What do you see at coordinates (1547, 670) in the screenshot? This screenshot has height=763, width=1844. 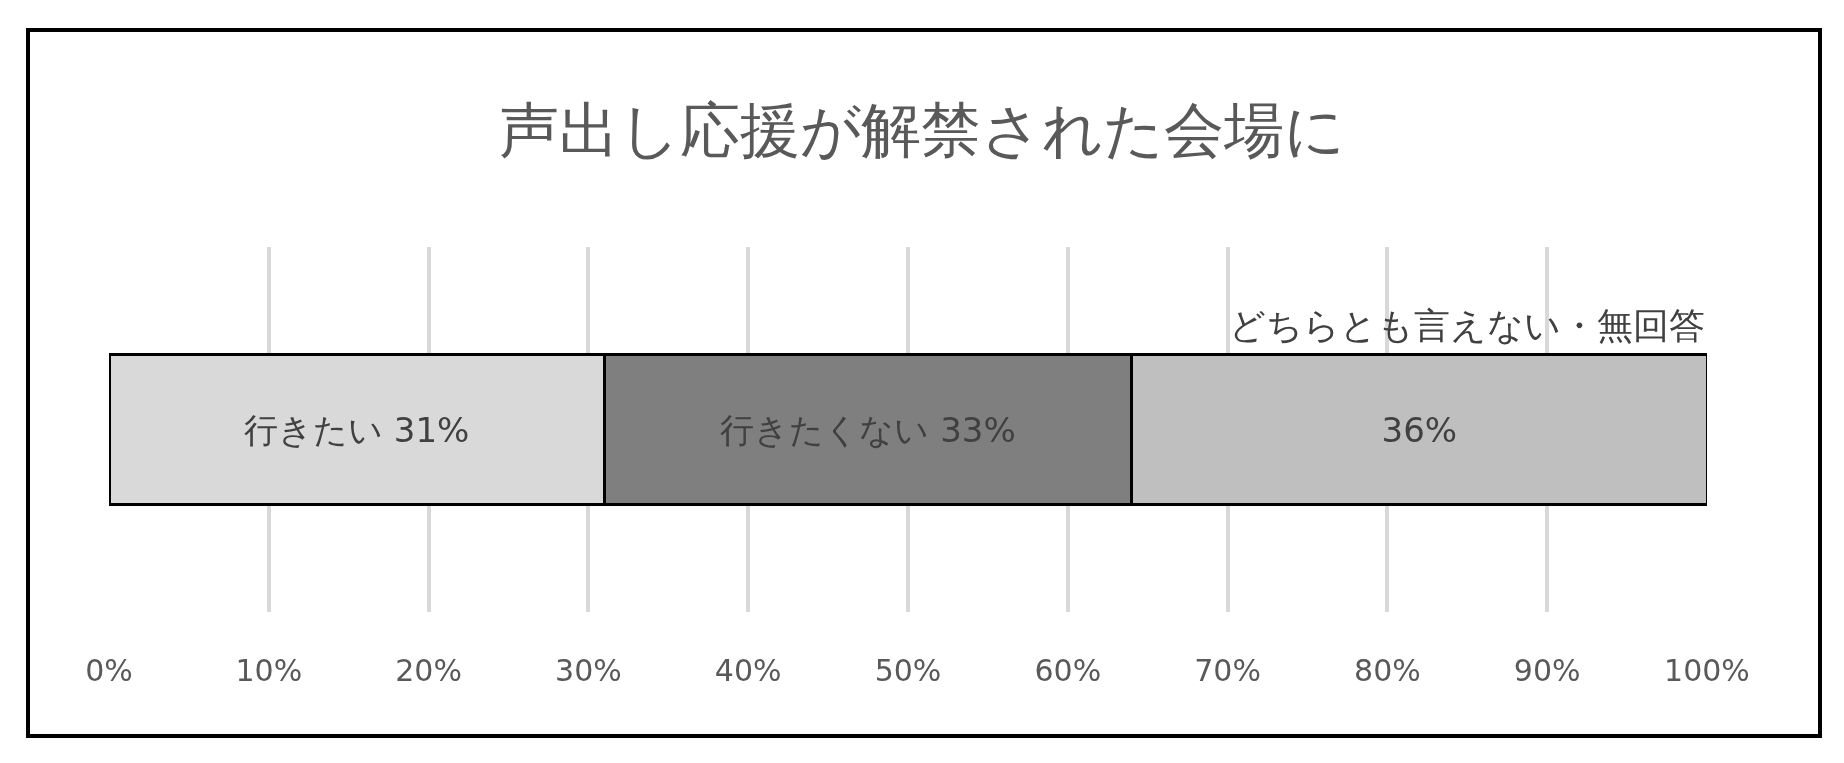 I see `x-tick-label: 90%` at bounding box center [1547, 670].